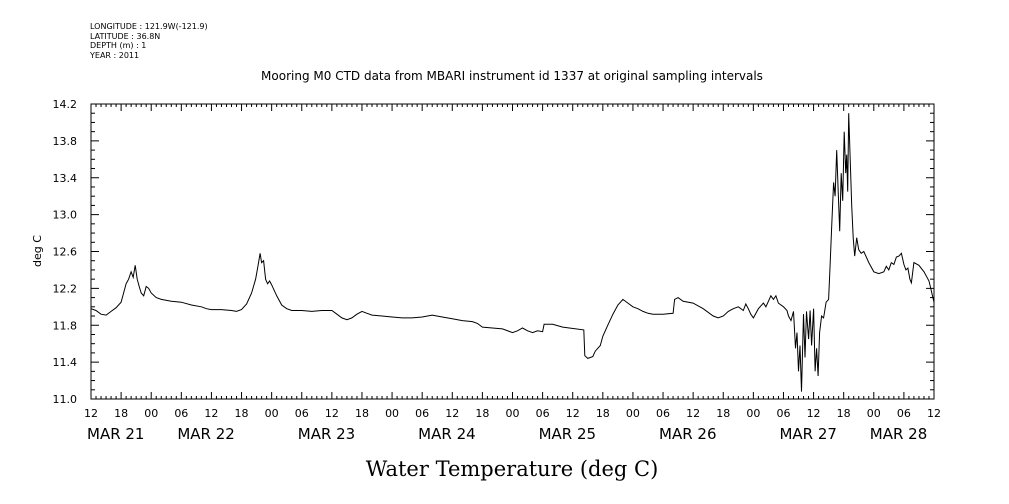 The image size is (1009, 504). I want to click on y-tick-label: 13.8, so click(65, 141).